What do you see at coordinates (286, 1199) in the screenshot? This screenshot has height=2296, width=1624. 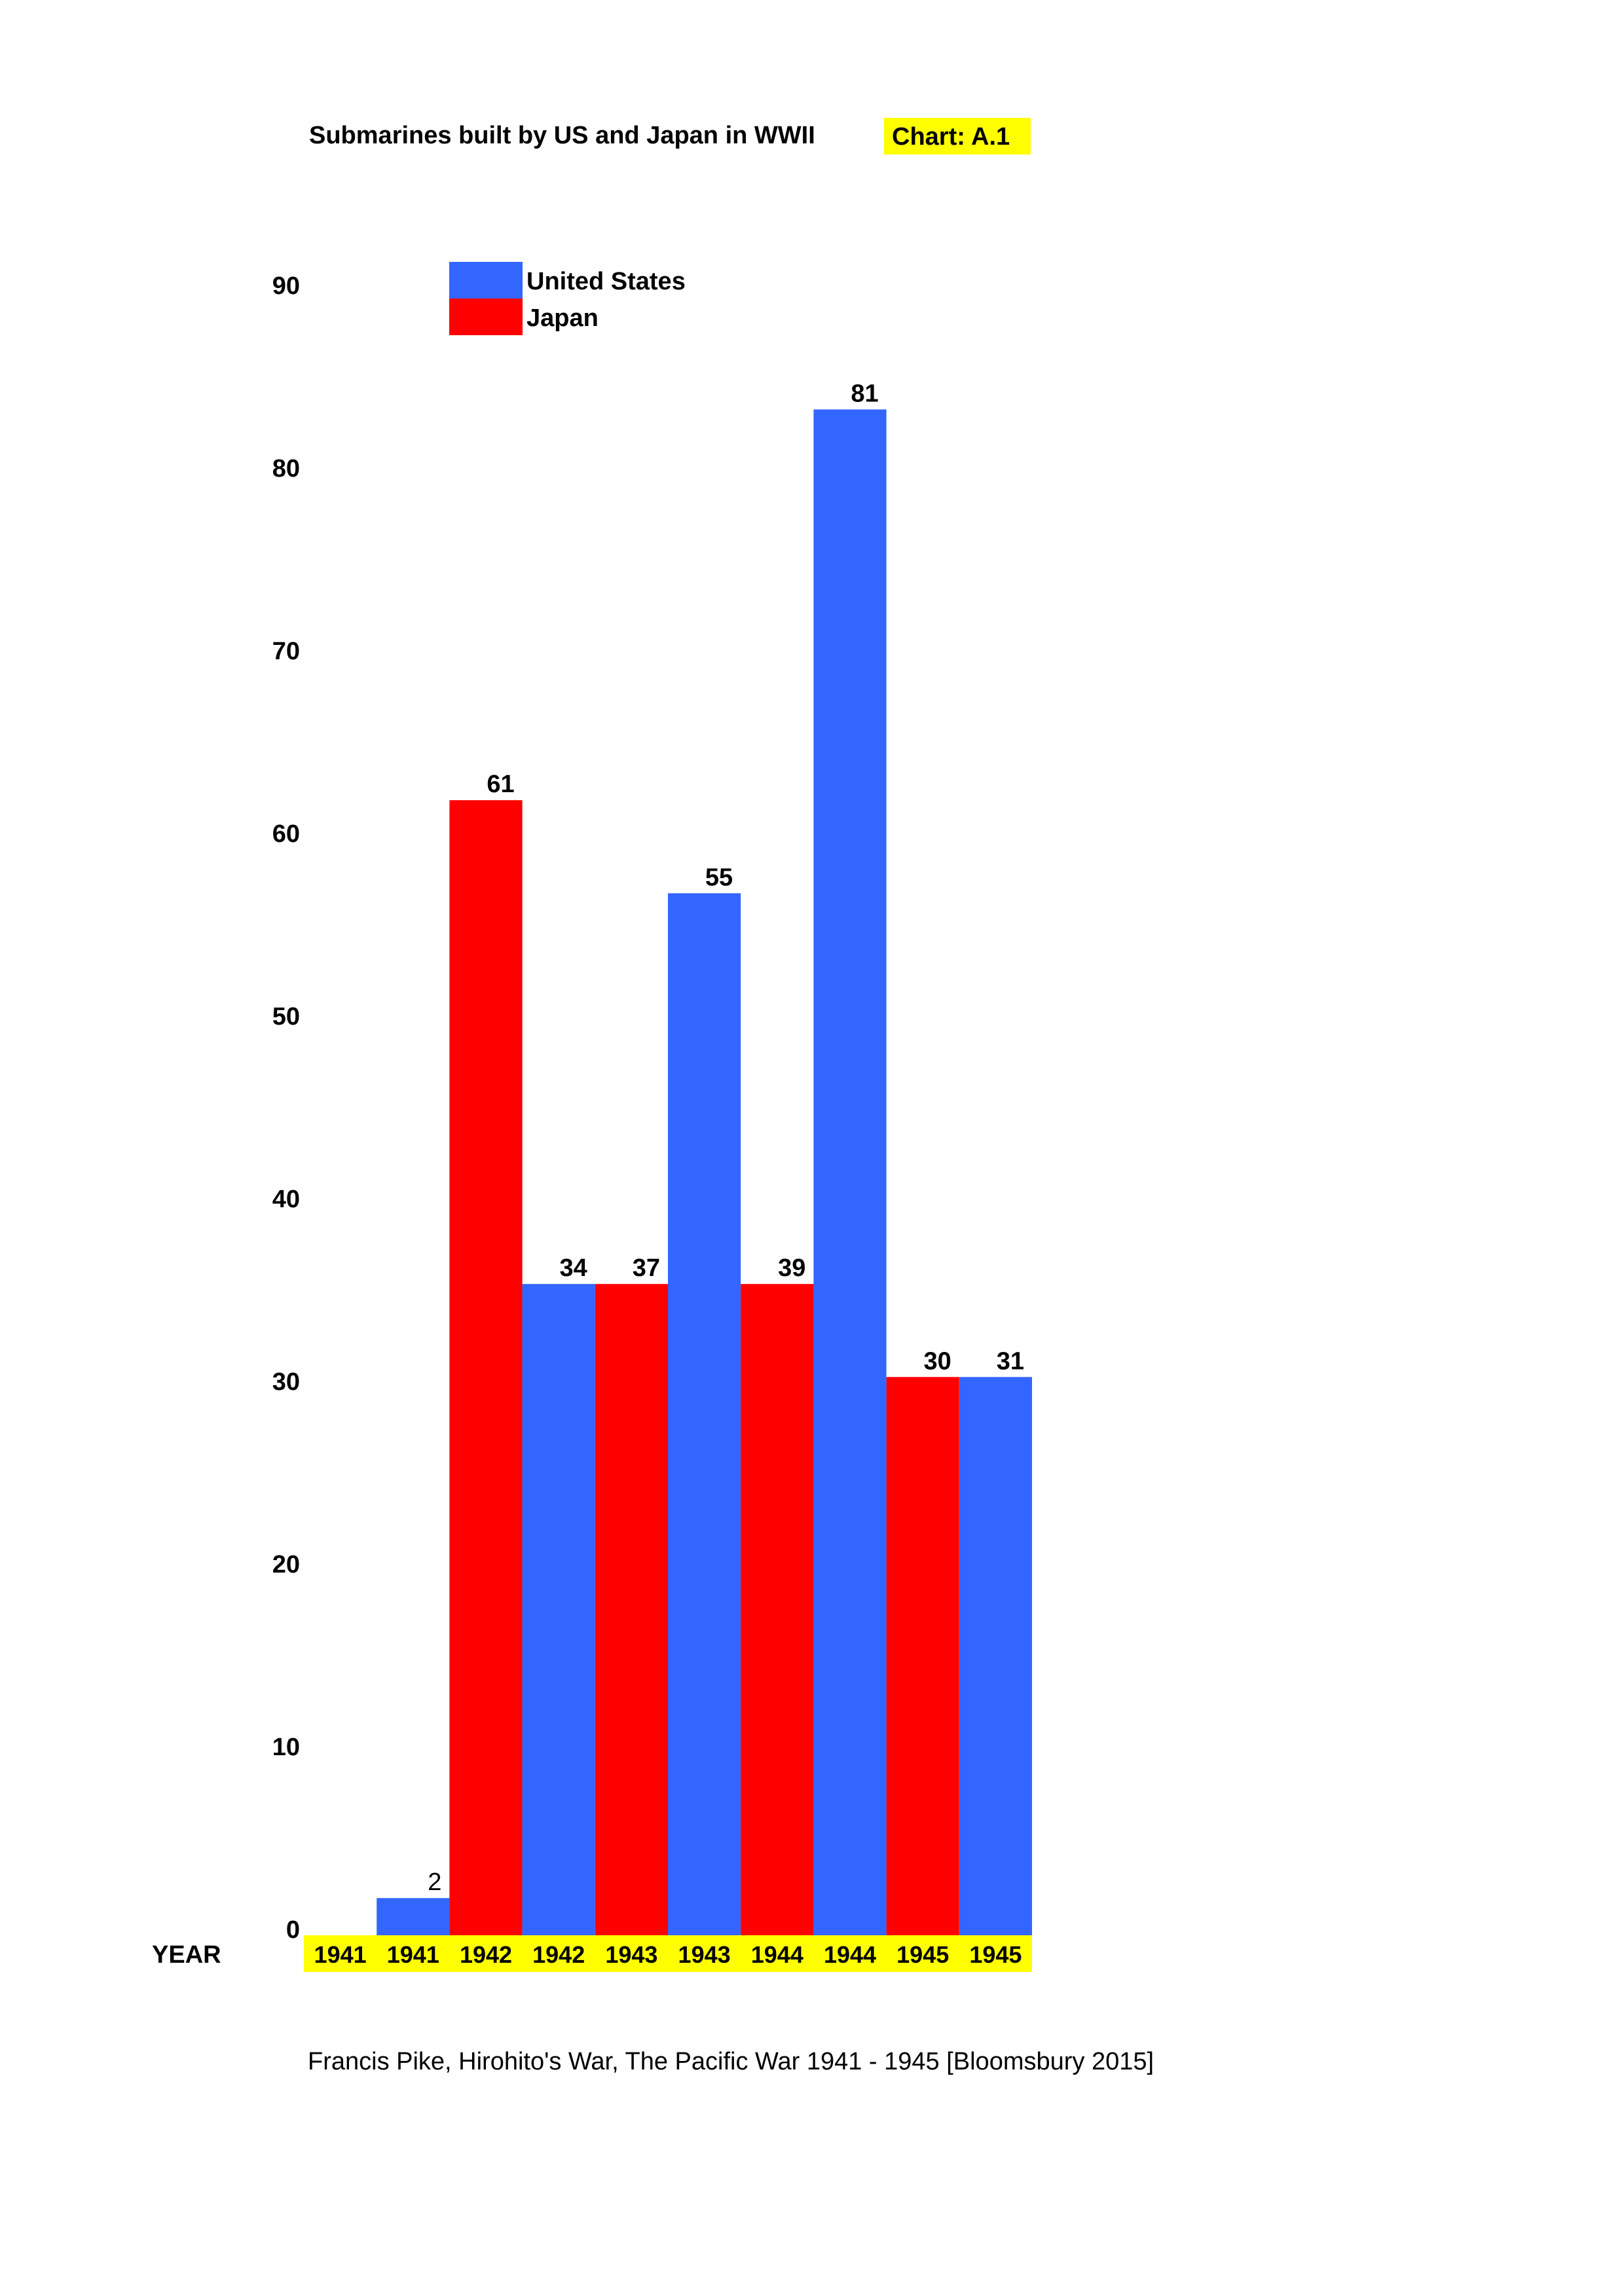 I see `y-tick-label: 40` at bounding box center [286, 1199].